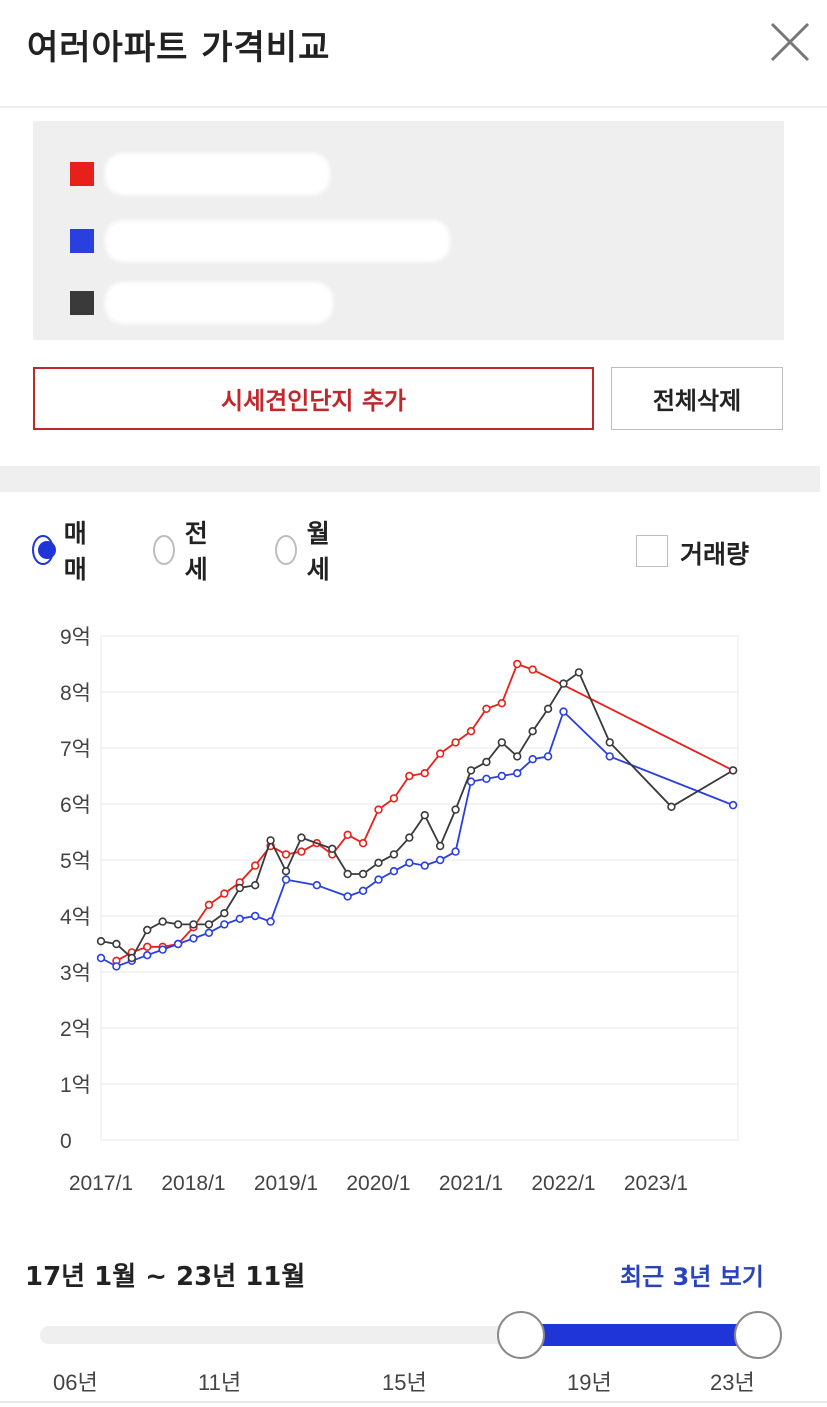 The image size is (827, 1407). I want to click on header: 여러아파트 가격비교, so click(413, 54).